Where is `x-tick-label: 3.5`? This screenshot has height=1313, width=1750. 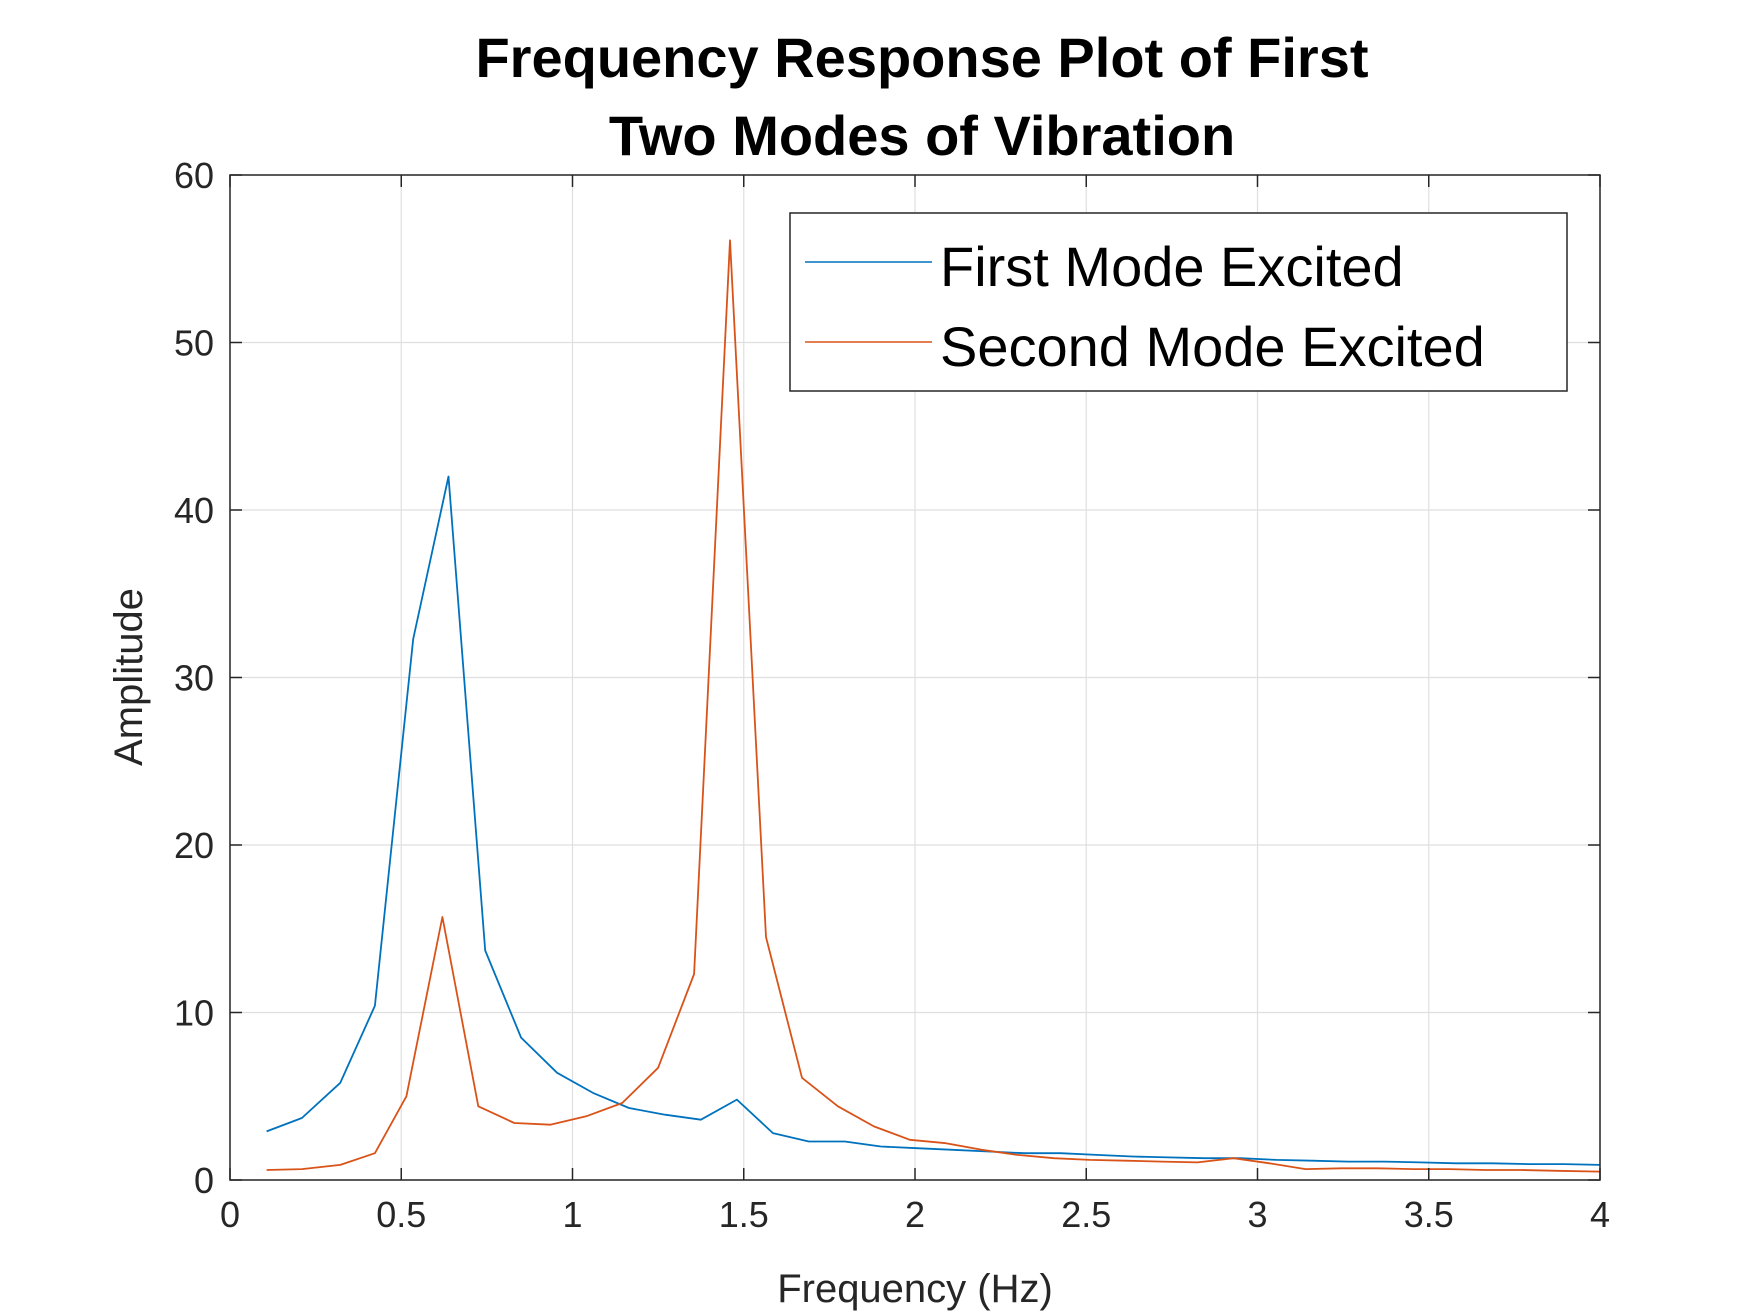 x-tick-label: 3.5 is located at coordinates (1429, 1214).